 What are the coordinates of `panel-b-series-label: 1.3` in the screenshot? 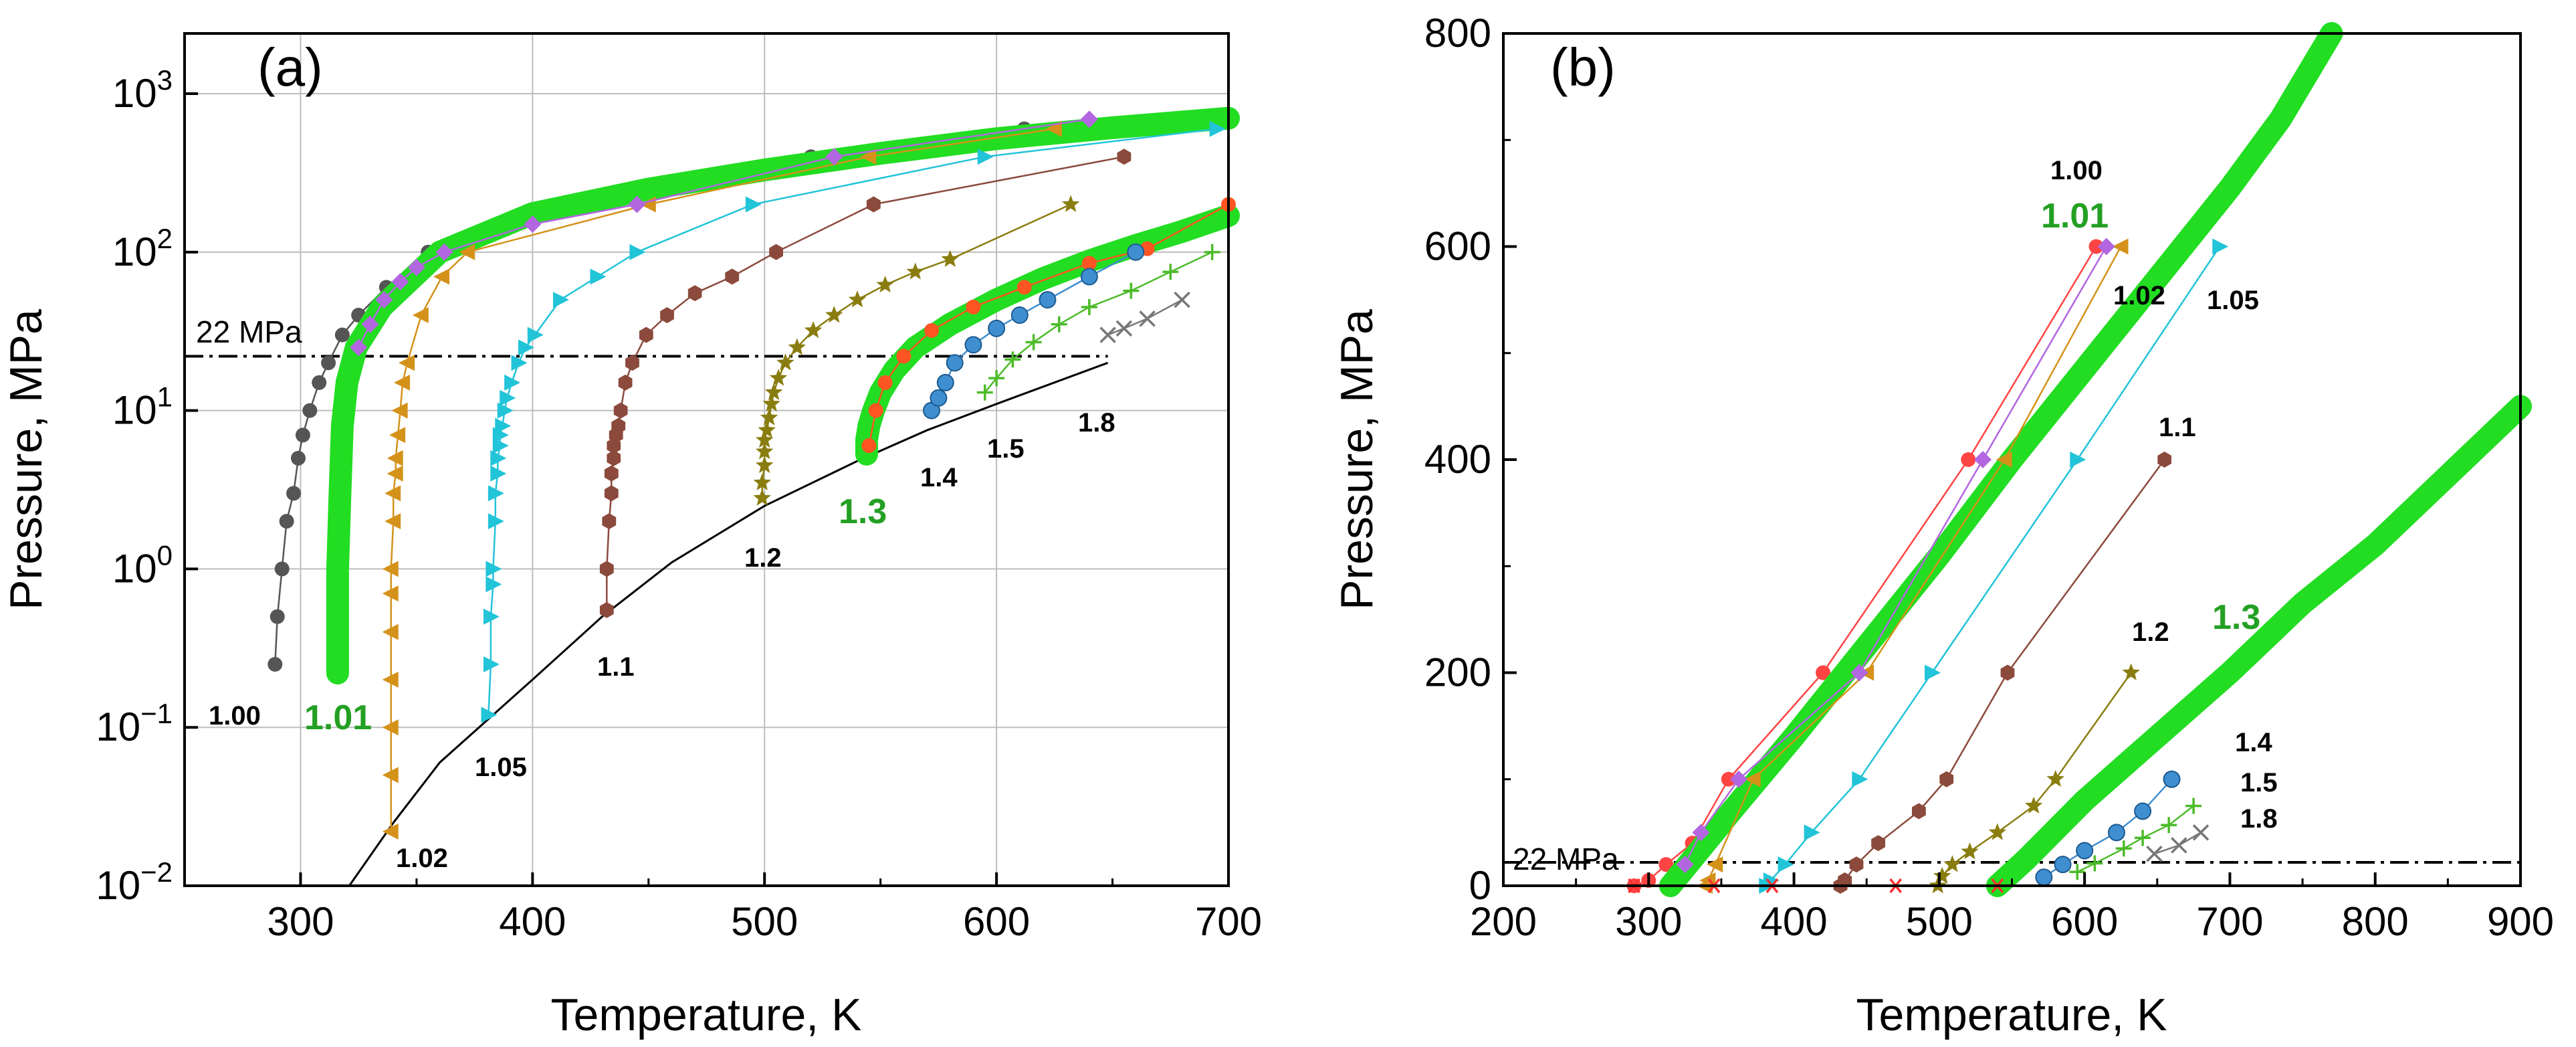 It's located at (2236, 617).